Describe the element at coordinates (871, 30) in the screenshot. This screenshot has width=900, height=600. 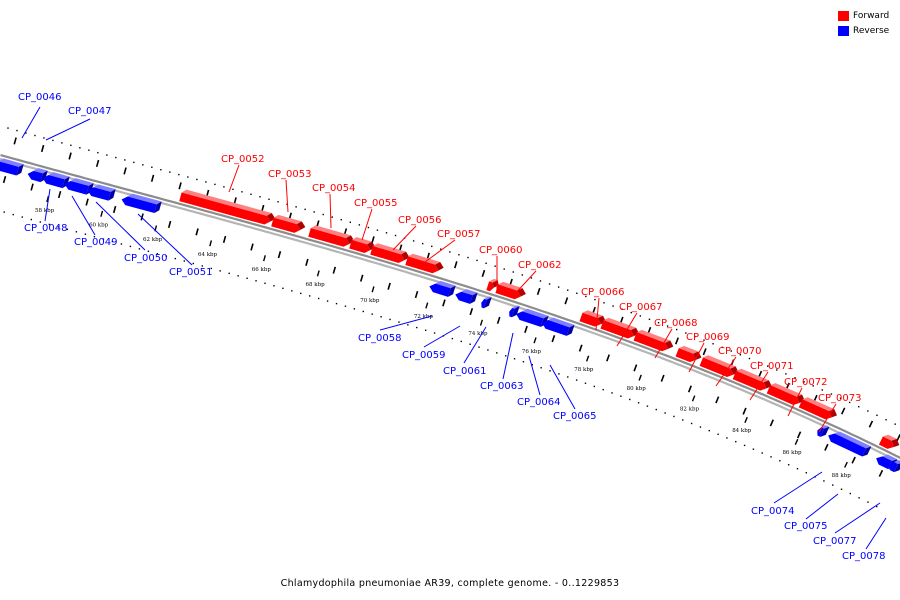
I see `legend-label-reverse: Reverse` at that location.